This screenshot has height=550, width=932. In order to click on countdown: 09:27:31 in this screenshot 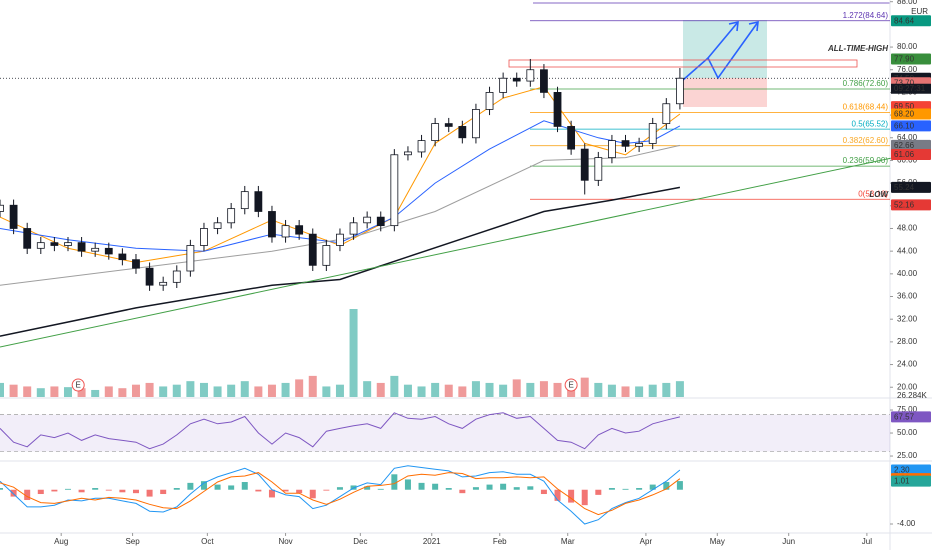, I will do `click(910, 88)`.